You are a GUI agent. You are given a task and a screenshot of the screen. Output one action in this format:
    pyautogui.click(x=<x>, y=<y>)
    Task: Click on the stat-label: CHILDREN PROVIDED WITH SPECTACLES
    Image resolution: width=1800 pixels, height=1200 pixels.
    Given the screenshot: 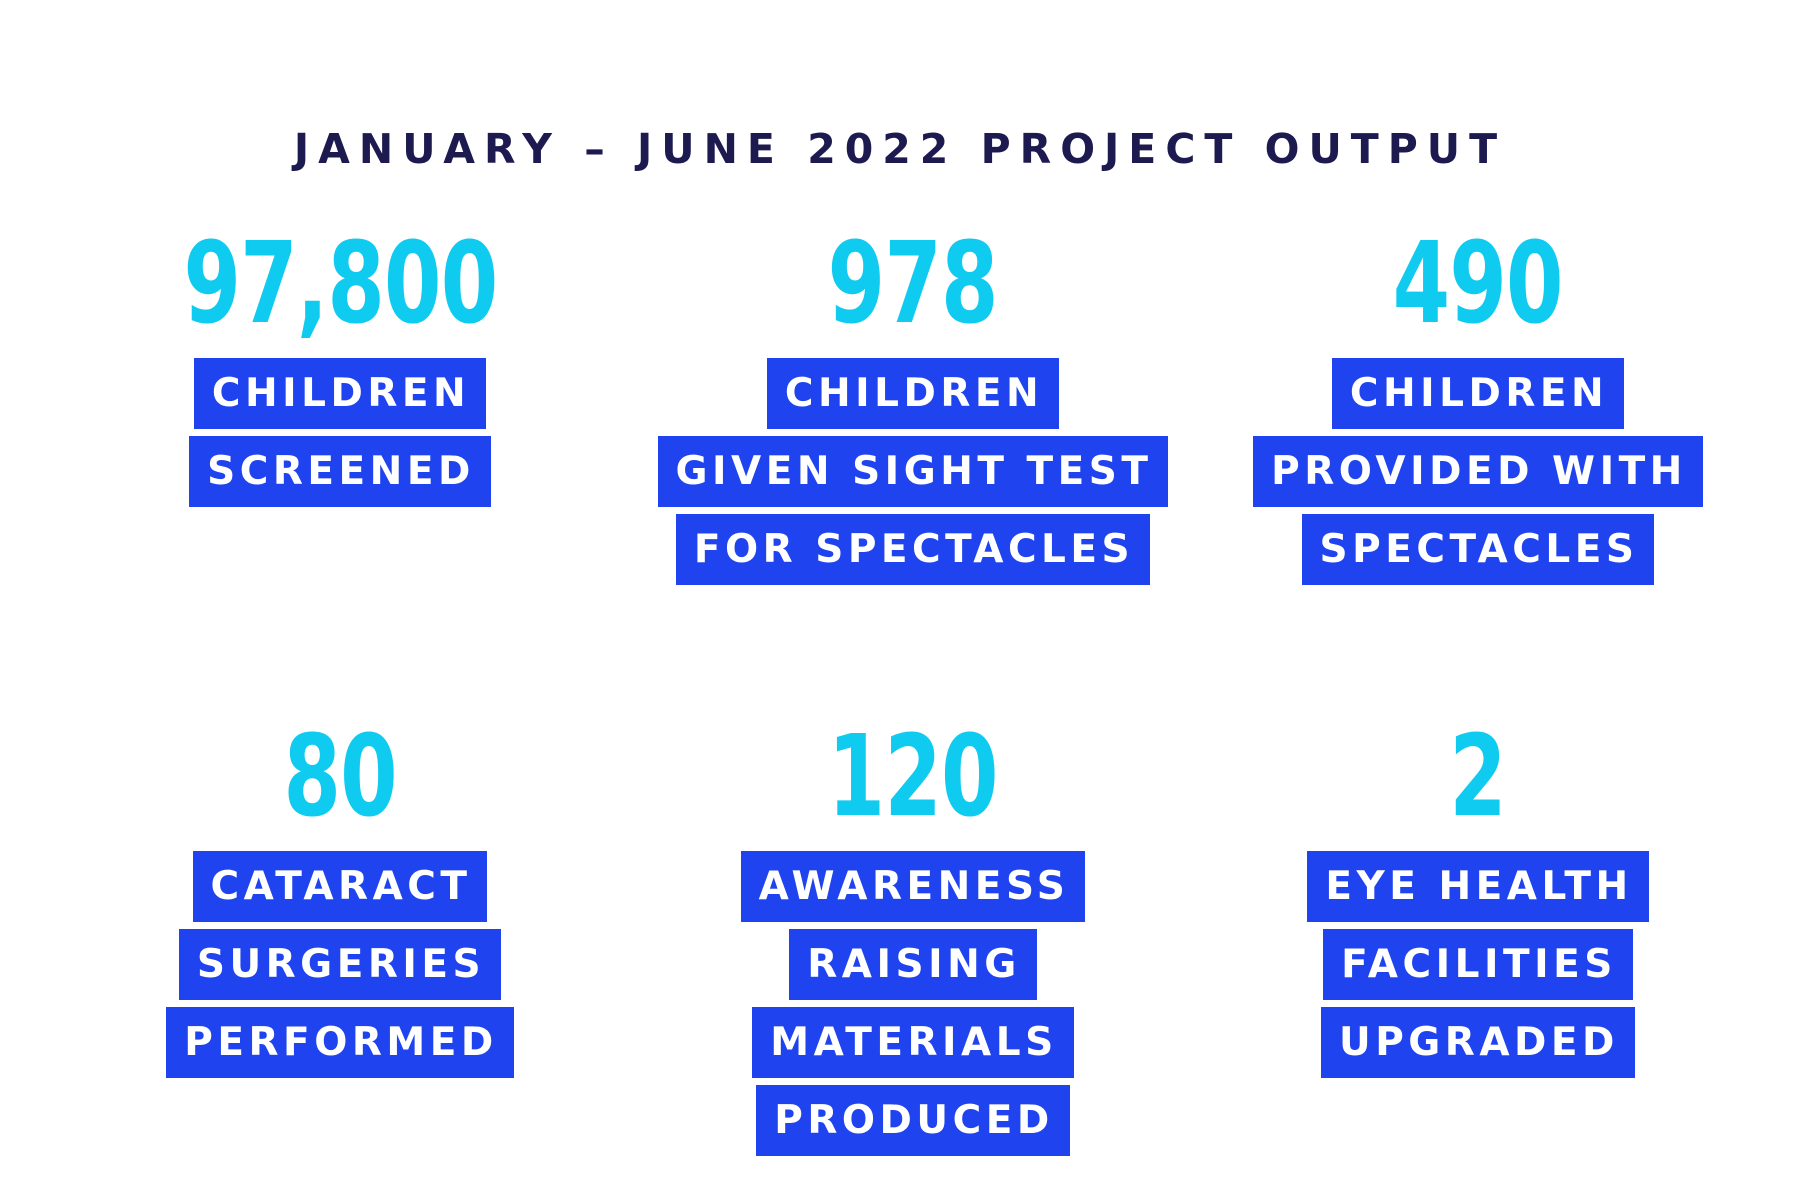 What is the action you would take?
    pyautogui.click(x=1478, y=475)
    